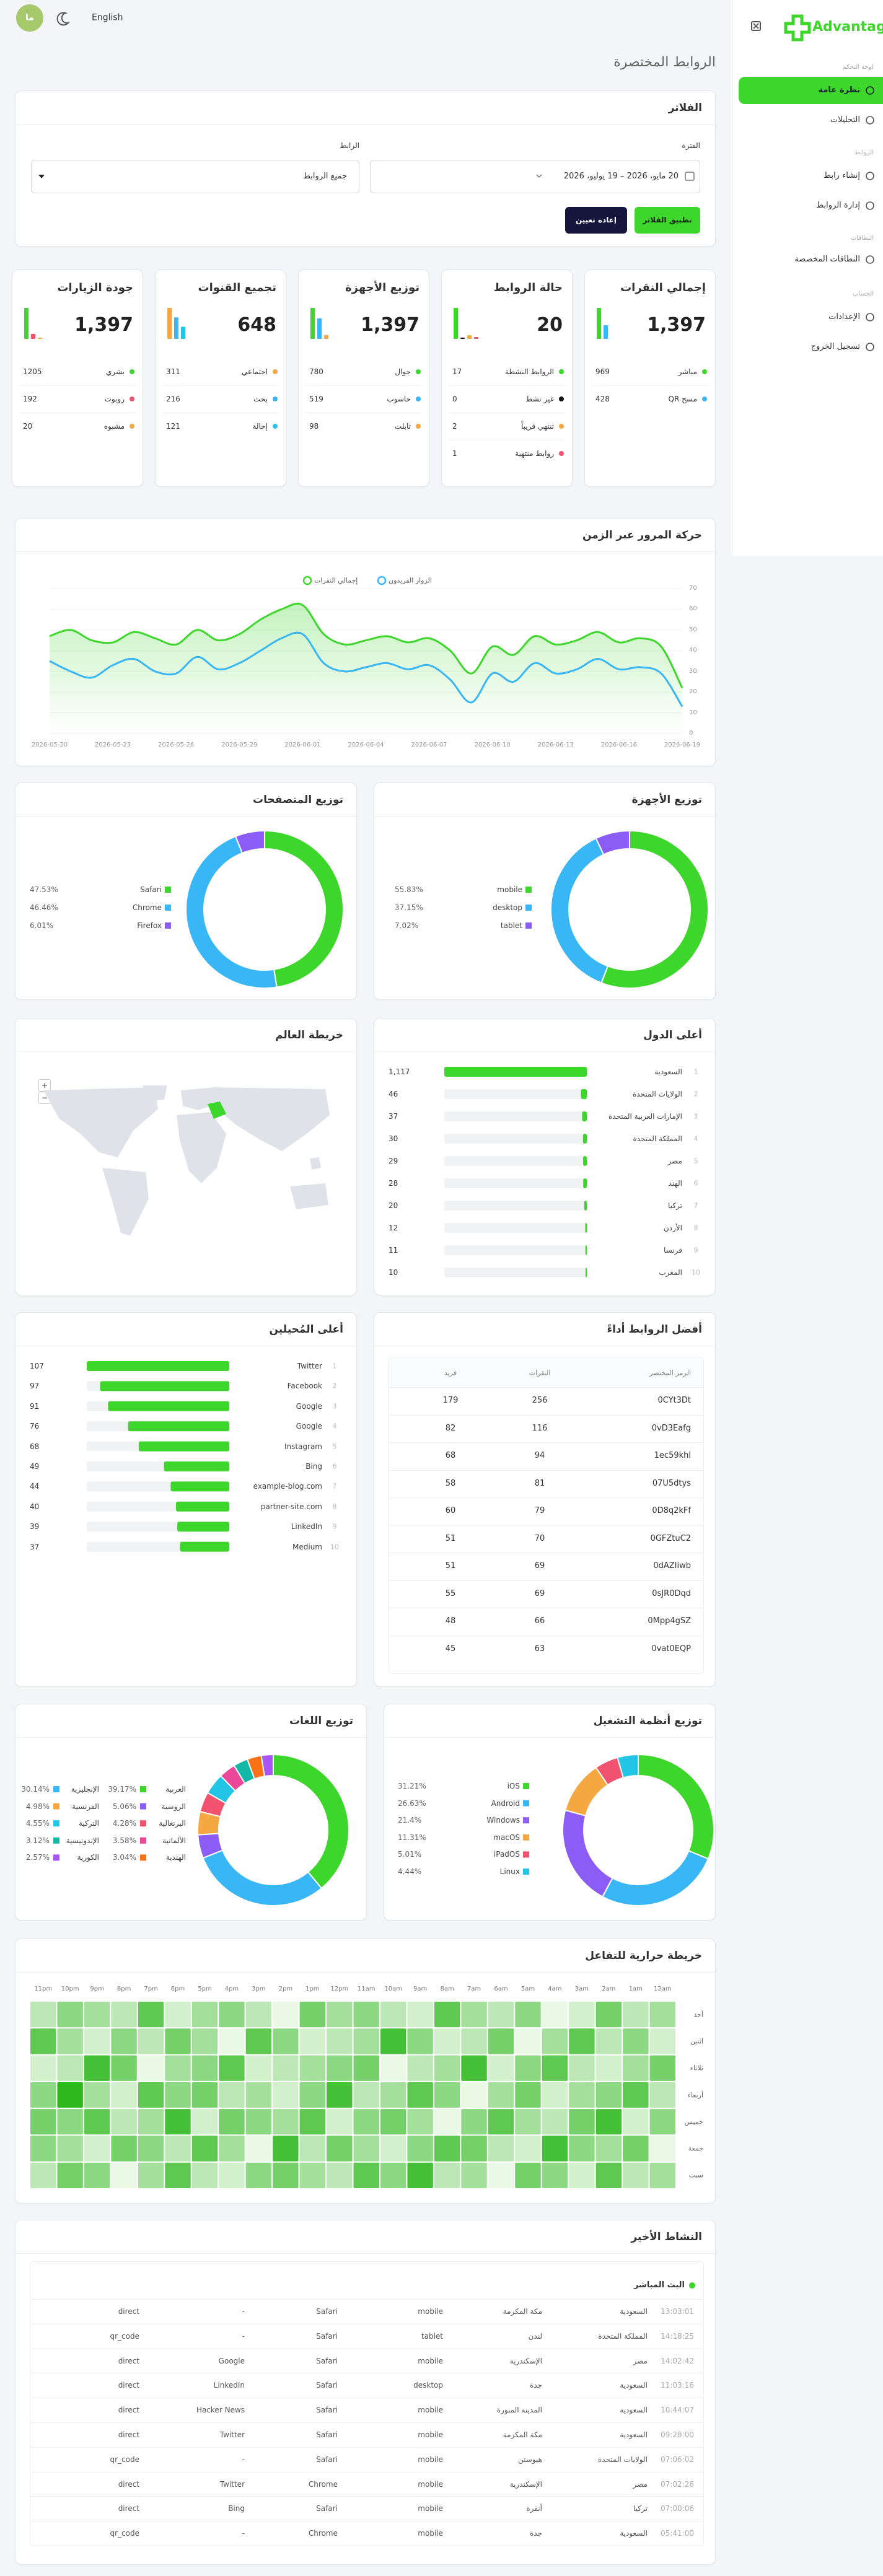 The image size is (883, 2576). What do you see at coordinates (128, 2434) in the screenshot?
I see `activity-cell: direct` at bounding box center [128, 2434].